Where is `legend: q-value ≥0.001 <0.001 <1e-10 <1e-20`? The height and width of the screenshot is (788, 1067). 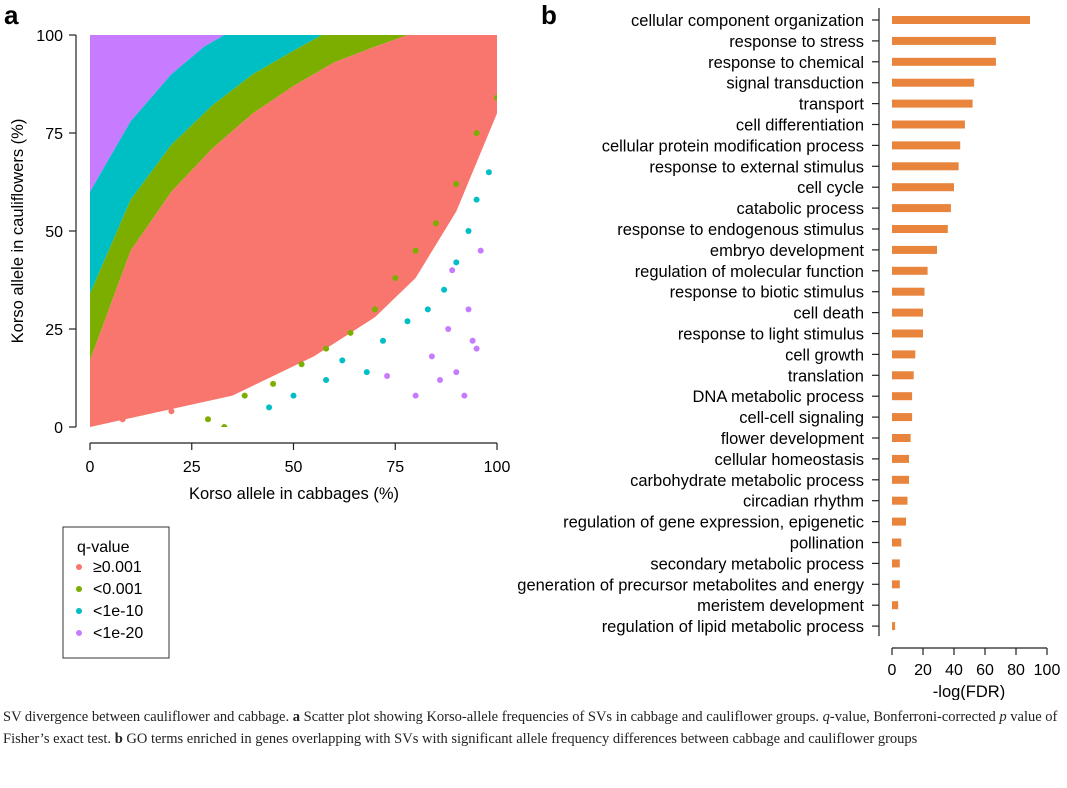
legend: q-value ≥0.001 <0.001 <1e-10 <1e-20 is located at coordinates (116, 592).